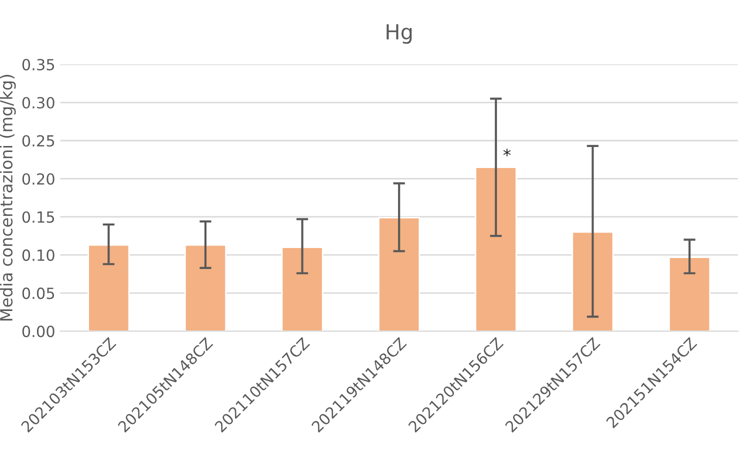 This screenshot has height=460, width=753. What do you see at coordinates (507, 152) in the screenshot?
I see `annotation: *` at bounding box center [507, 152].